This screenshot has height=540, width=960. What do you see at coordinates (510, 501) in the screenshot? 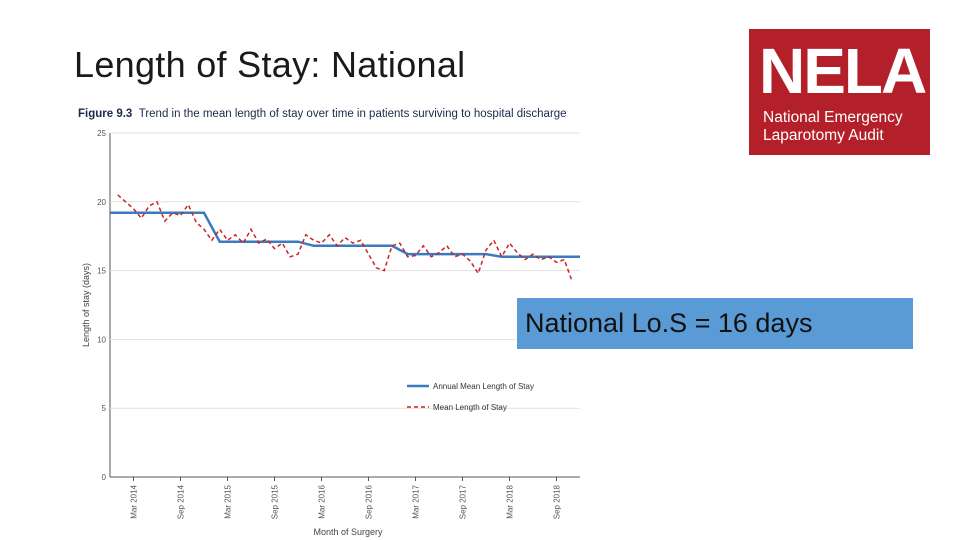
I see `x-tick-label: Mar 2018` at bounding box center [510, 501].